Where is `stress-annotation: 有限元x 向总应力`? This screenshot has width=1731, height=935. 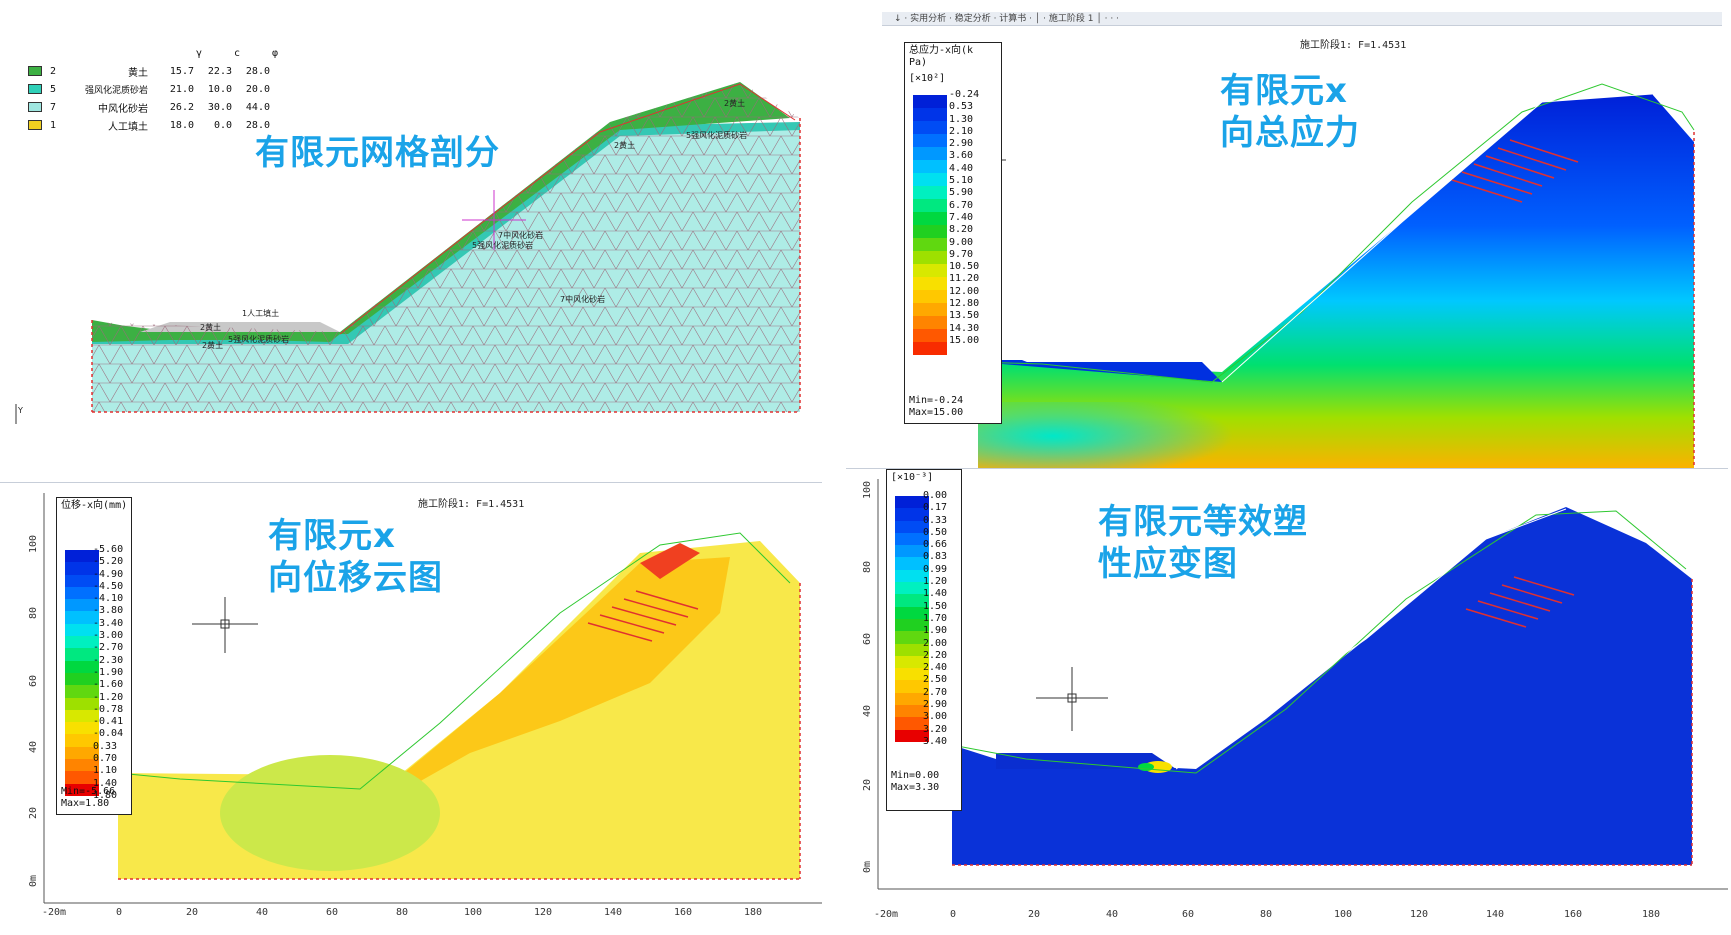 stress-annotation: 有限元x 向总应力 is located at coordinates (1290, 112).